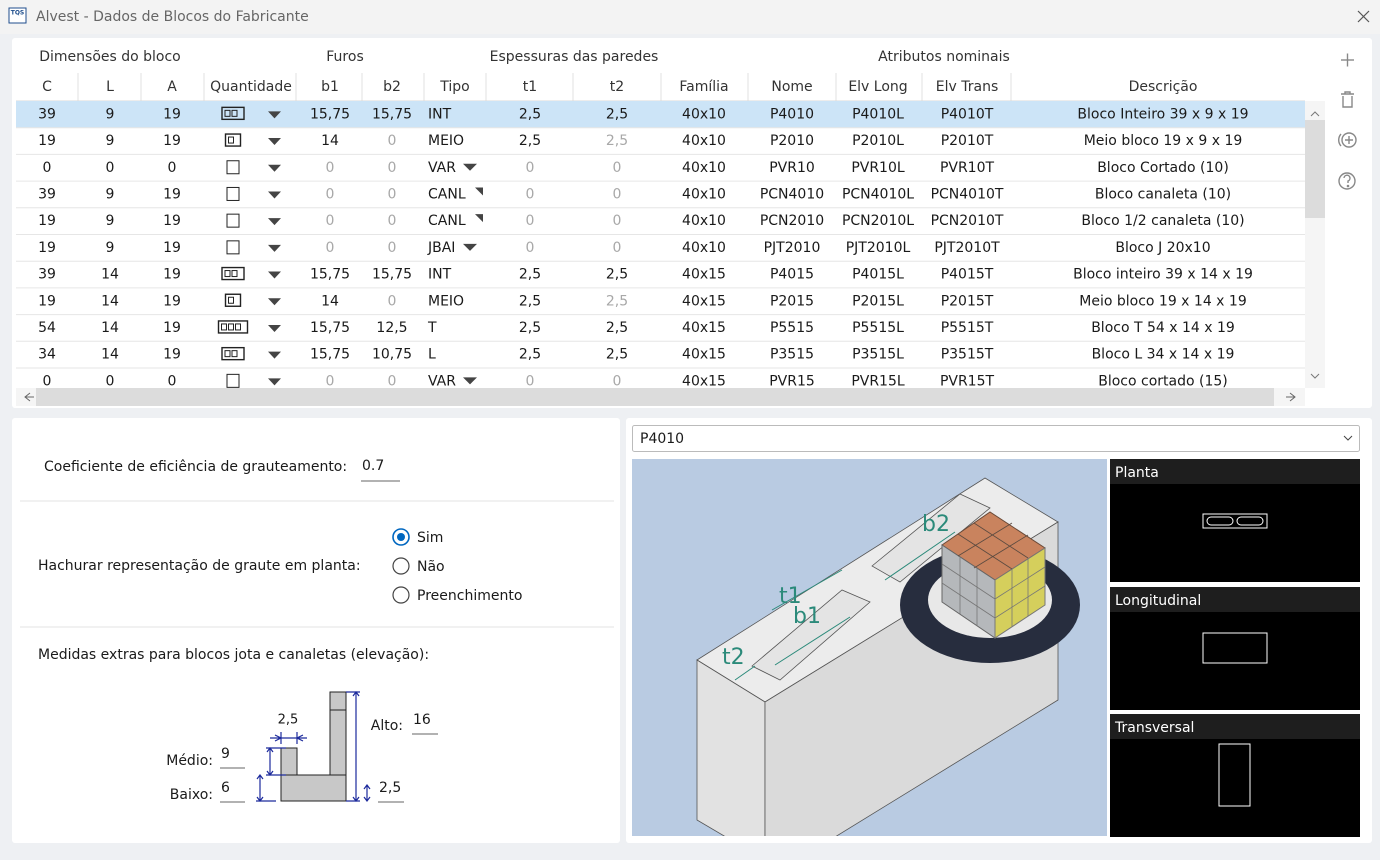  I want to click on radio-label: Não, so click(431, 567).